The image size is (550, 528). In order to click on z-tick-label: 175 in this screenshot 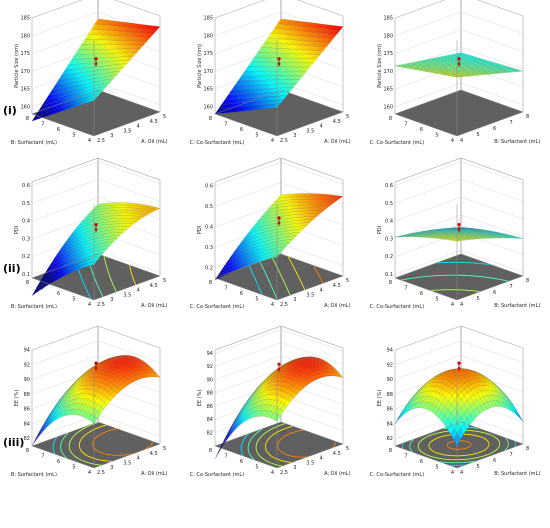, I will do `click(388, 54)`.